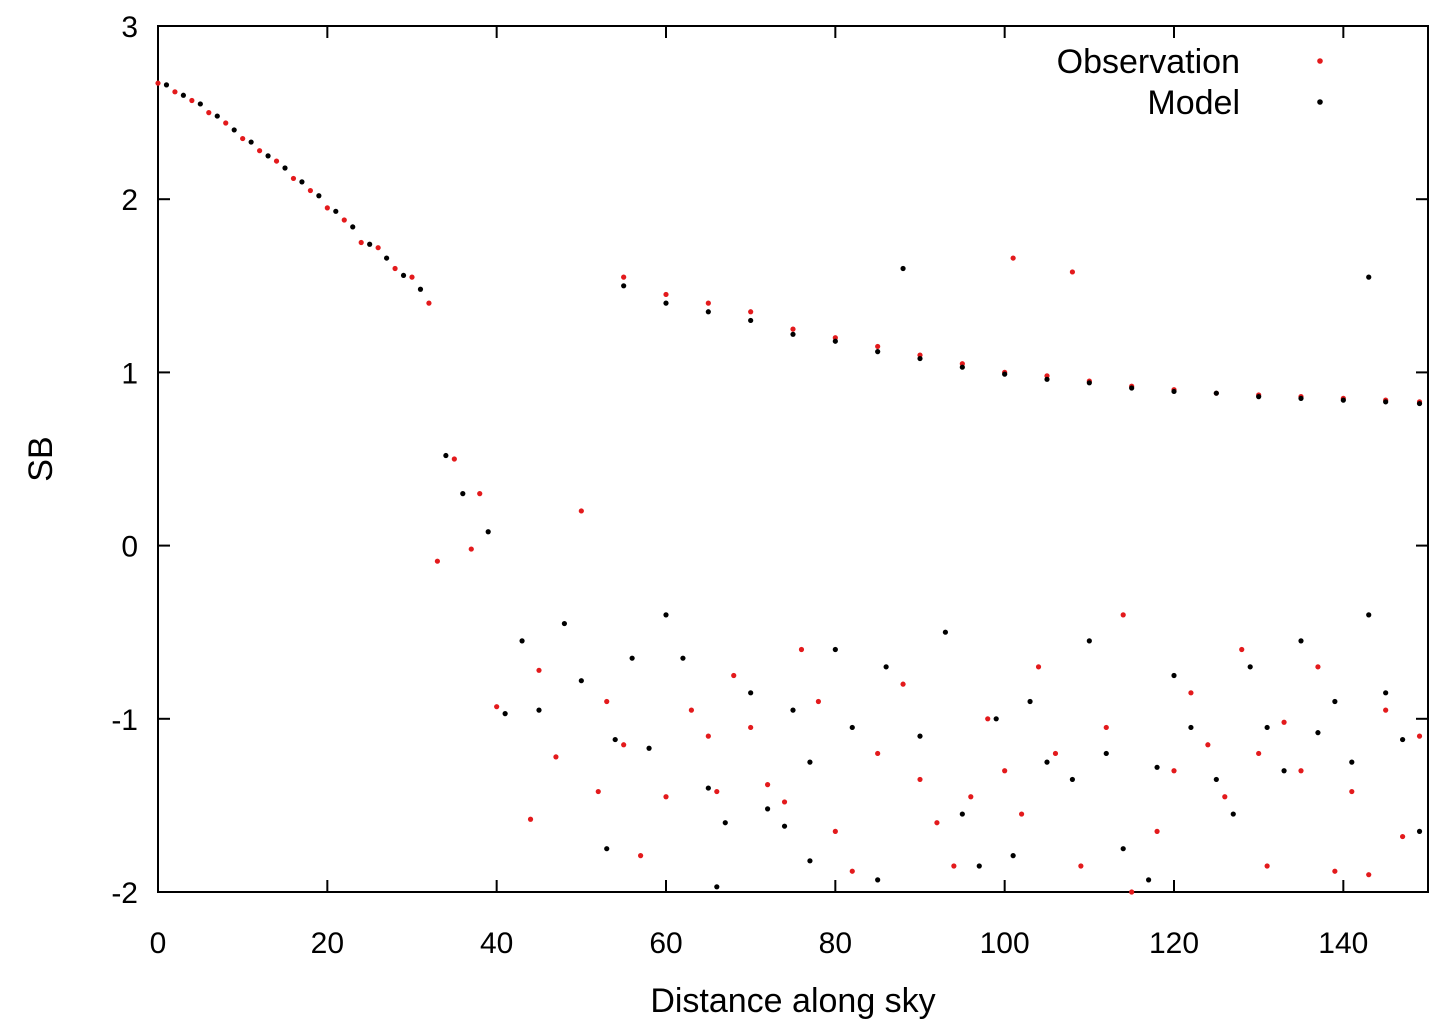  What do you see at coordinates (129, 200) in the screenshot?
I see `y-tick-label-4: 2` at bounding box center [129, 200].